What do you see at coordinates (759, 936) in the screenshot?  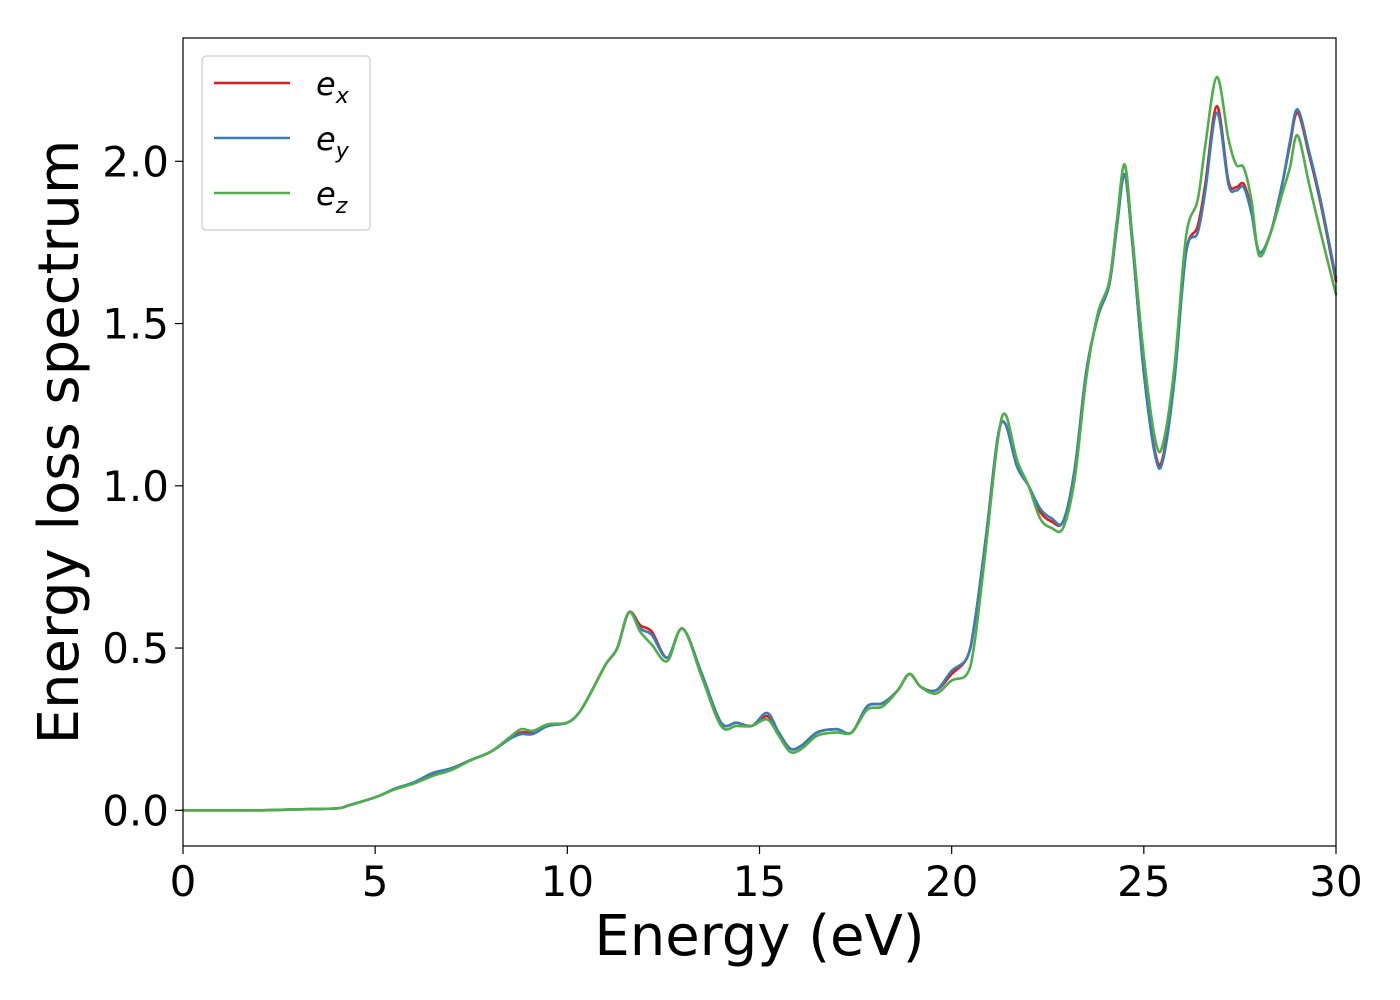 I see `x-axis-label: Energy (eV)` at bounding box center [759, 936].